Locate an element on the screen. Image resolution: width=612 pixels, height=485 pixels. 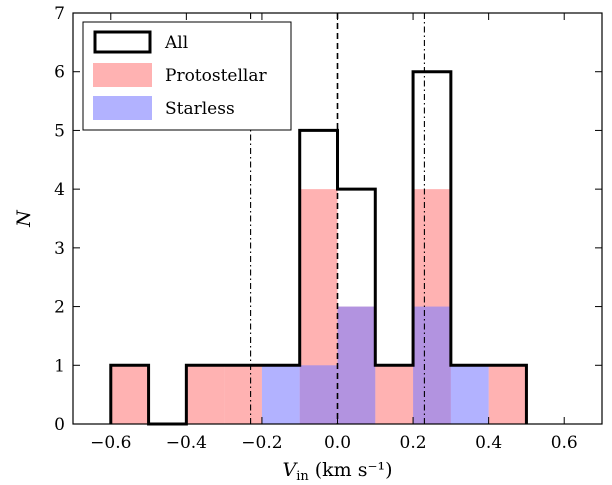
y-tick-label-3: 3 is located at coordinates (59, 249).